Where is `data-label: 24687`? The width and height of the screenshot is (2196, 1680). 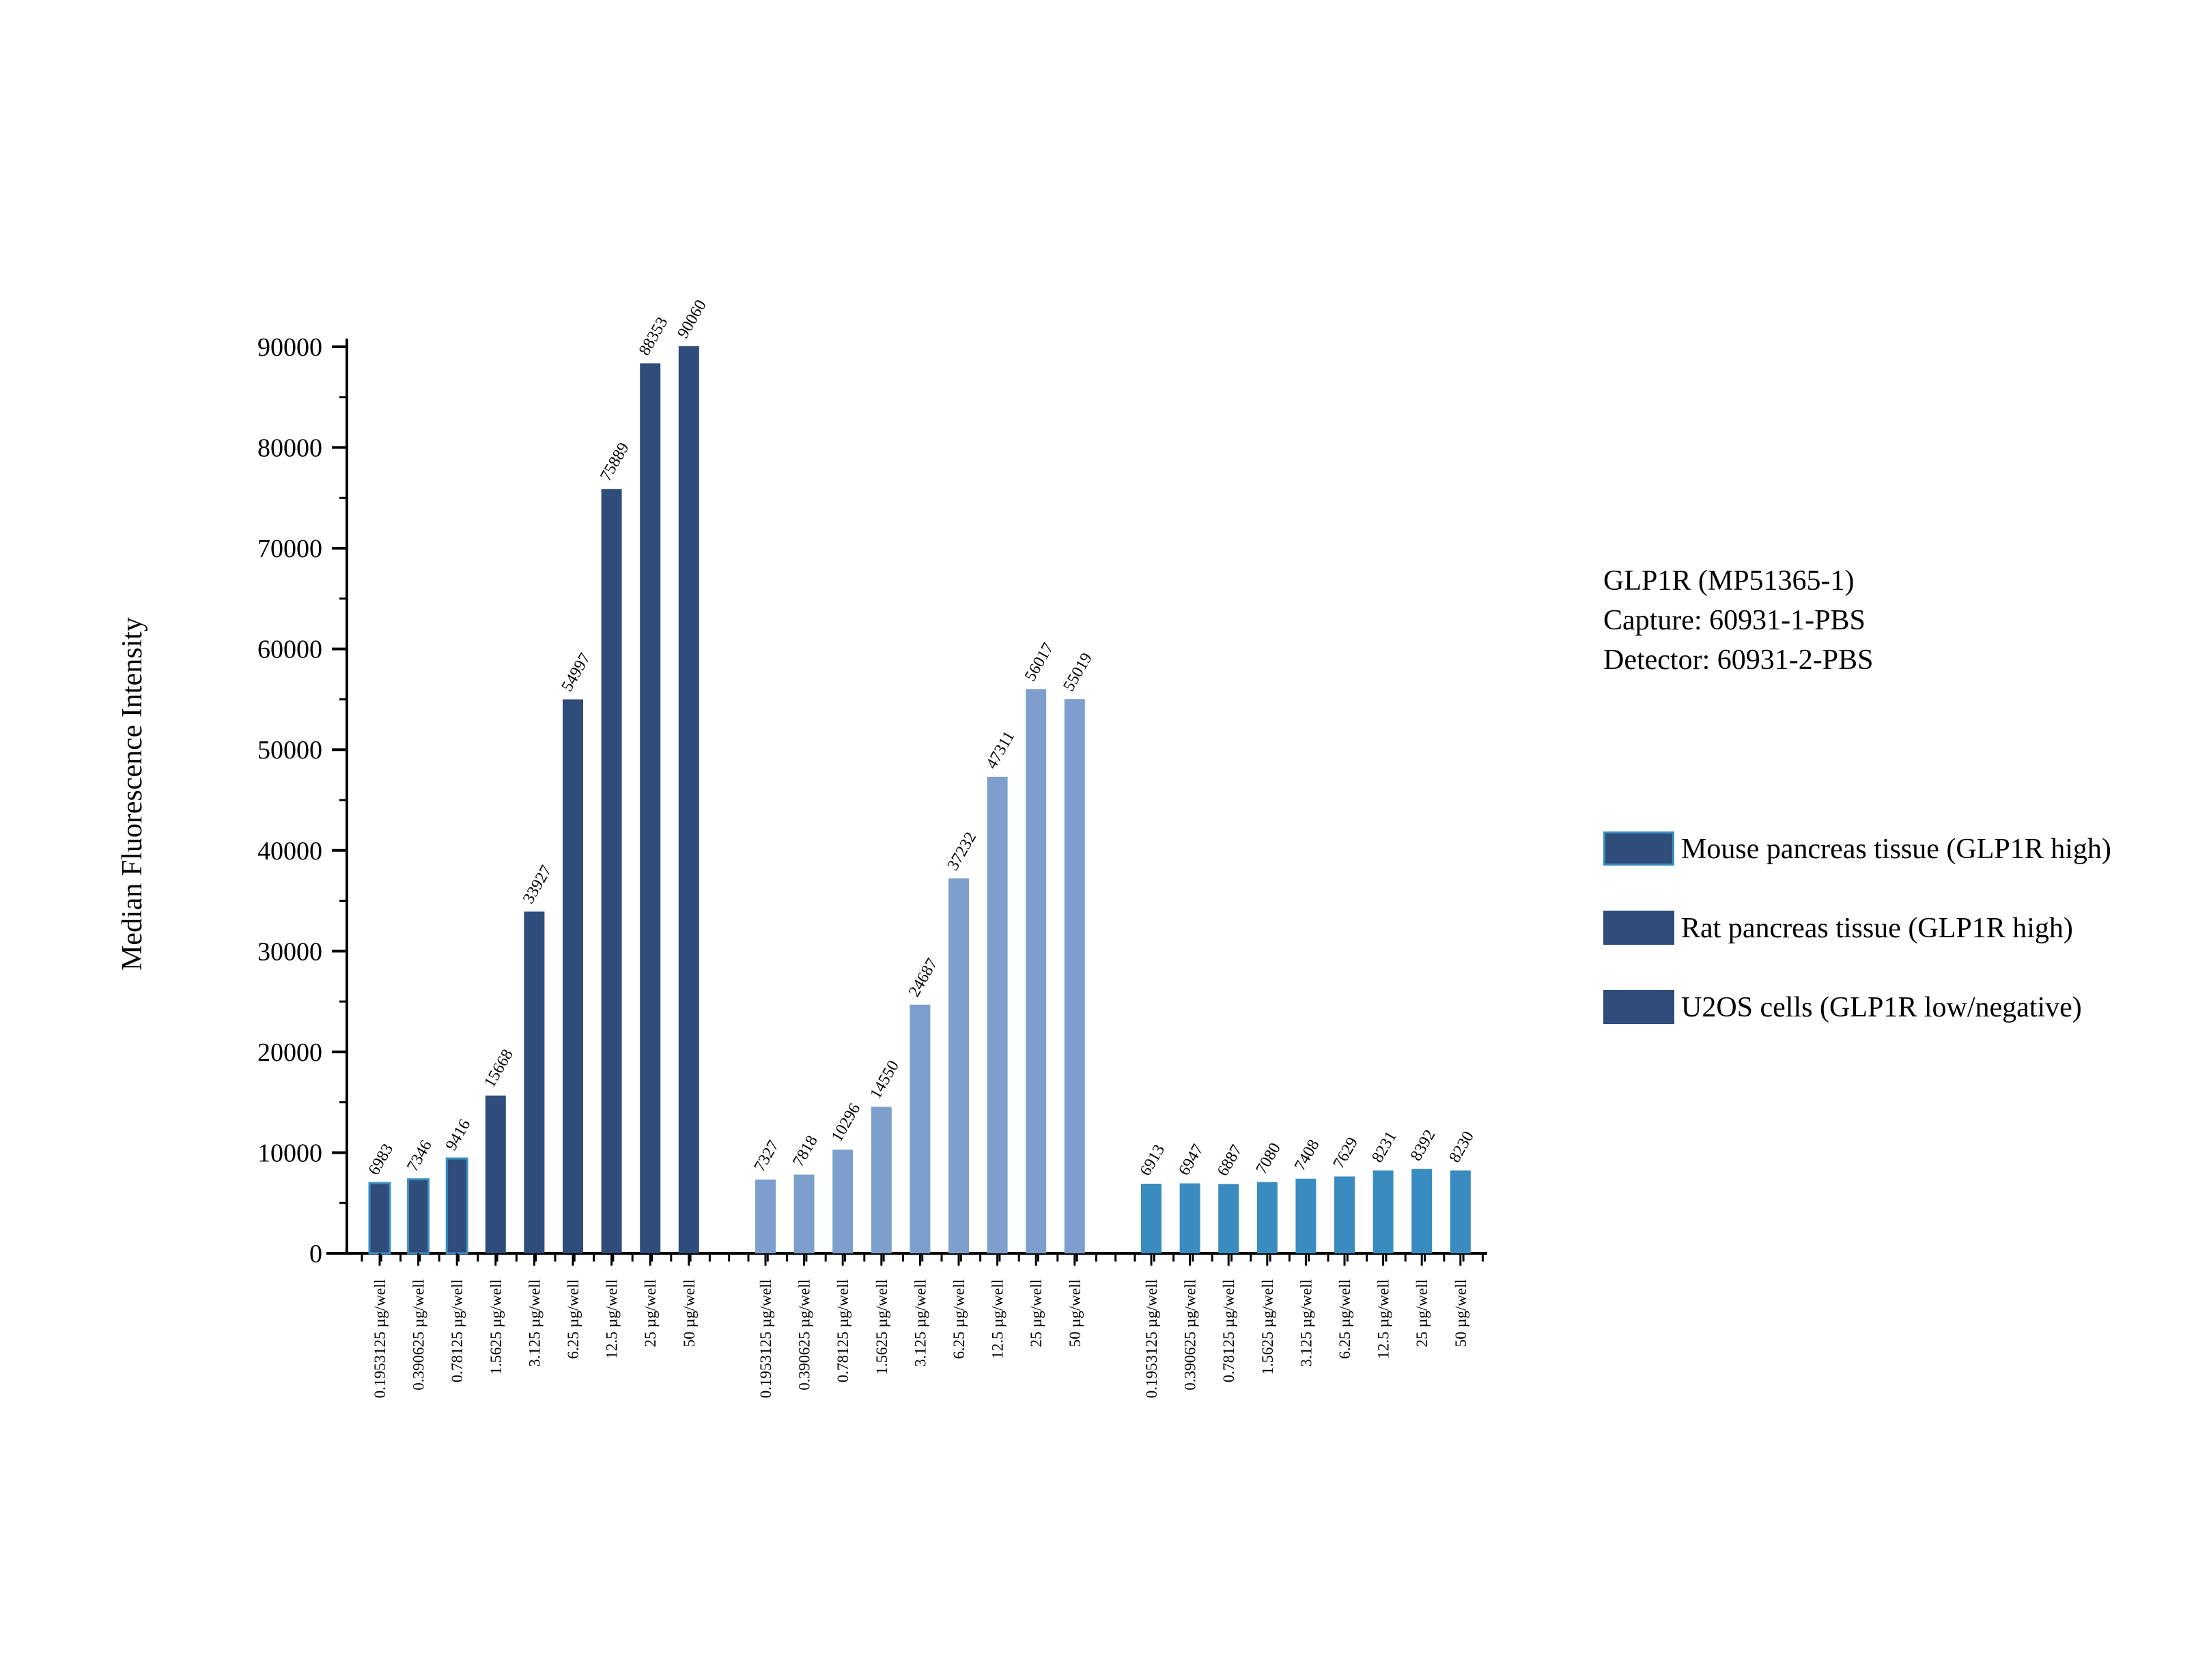 data-label: 24687 is located at coordinates (924, 978).